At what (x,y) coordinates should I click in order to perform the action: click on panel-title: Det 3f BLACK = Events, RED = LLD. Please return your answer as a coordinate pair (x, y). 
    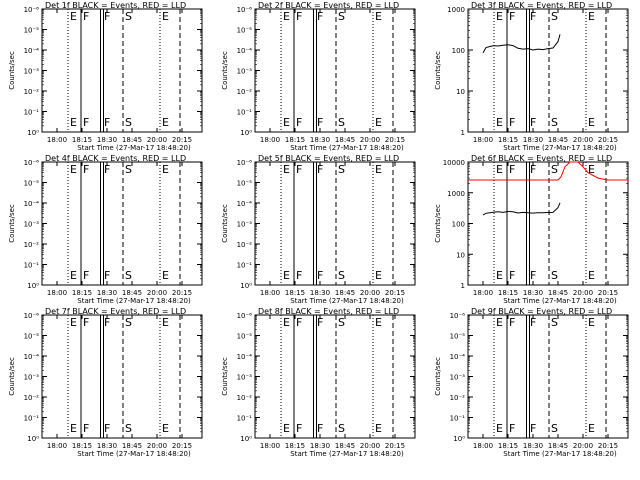
    Looking at the image, I should click on (541, 5).